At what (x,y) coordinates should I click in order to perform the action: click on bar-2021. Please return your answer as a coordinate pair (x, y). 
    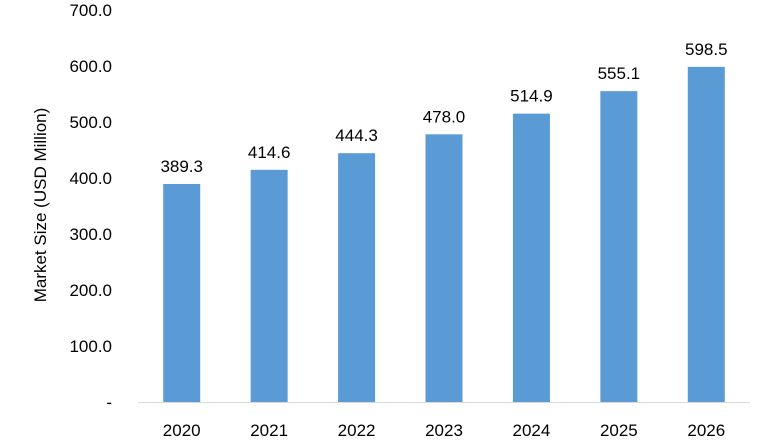
    Looking at the image, I should click on (269, 285).